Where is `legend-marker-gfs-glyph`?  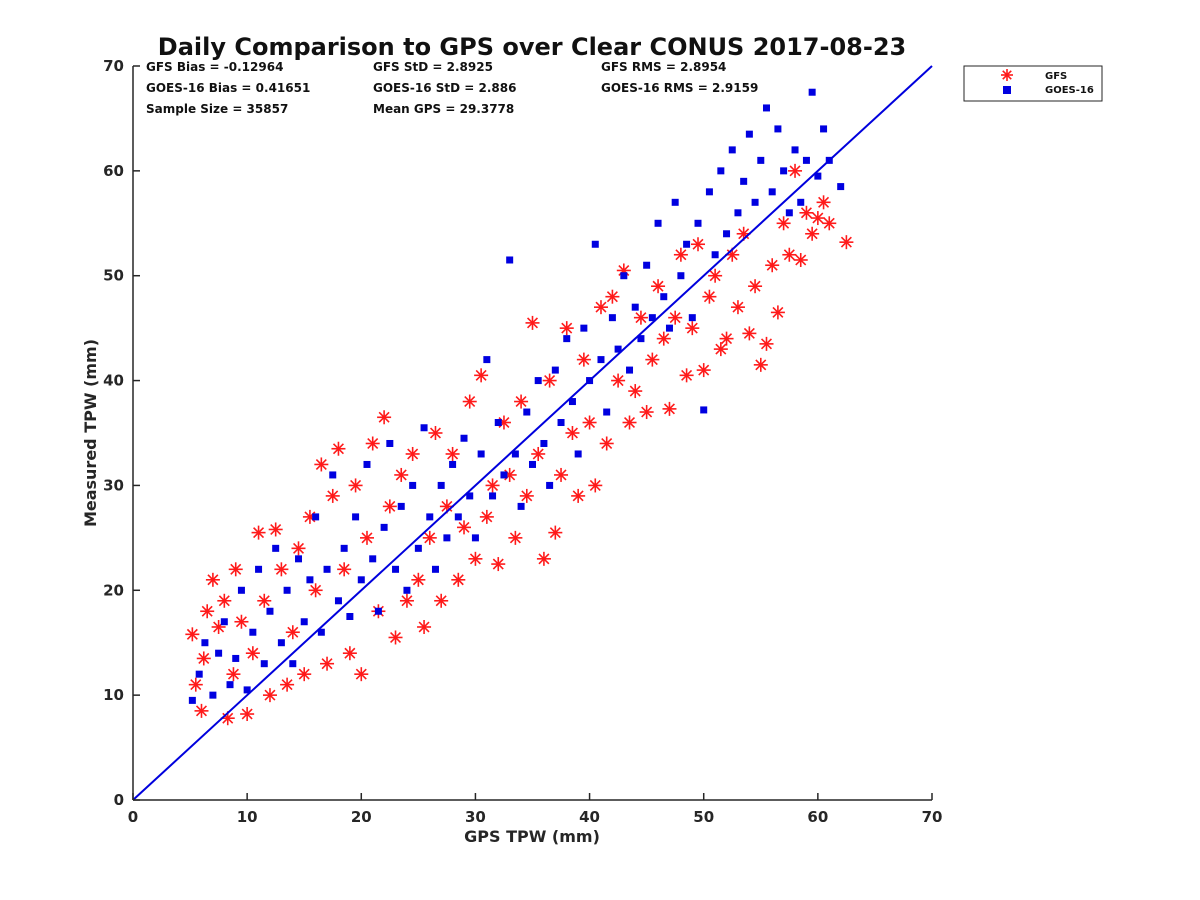 legend-marker-gfs-glyph is located at coordinates (1007, 75).